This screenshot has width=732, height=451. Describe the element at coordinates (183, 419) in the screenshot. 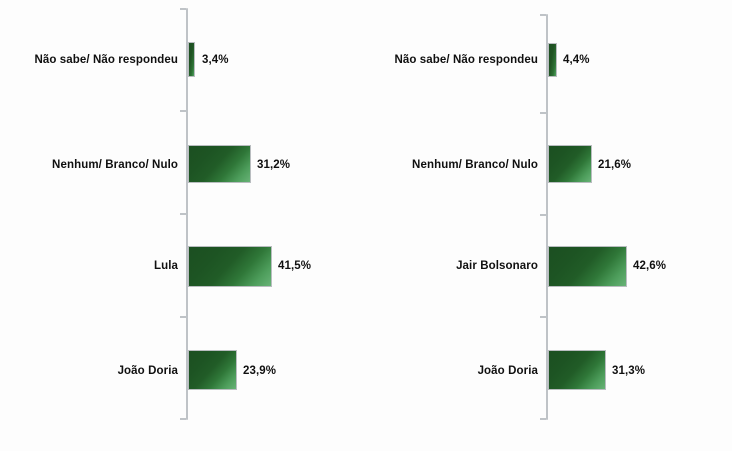

I see `left-chart-axis-bottom-cap` at that location.